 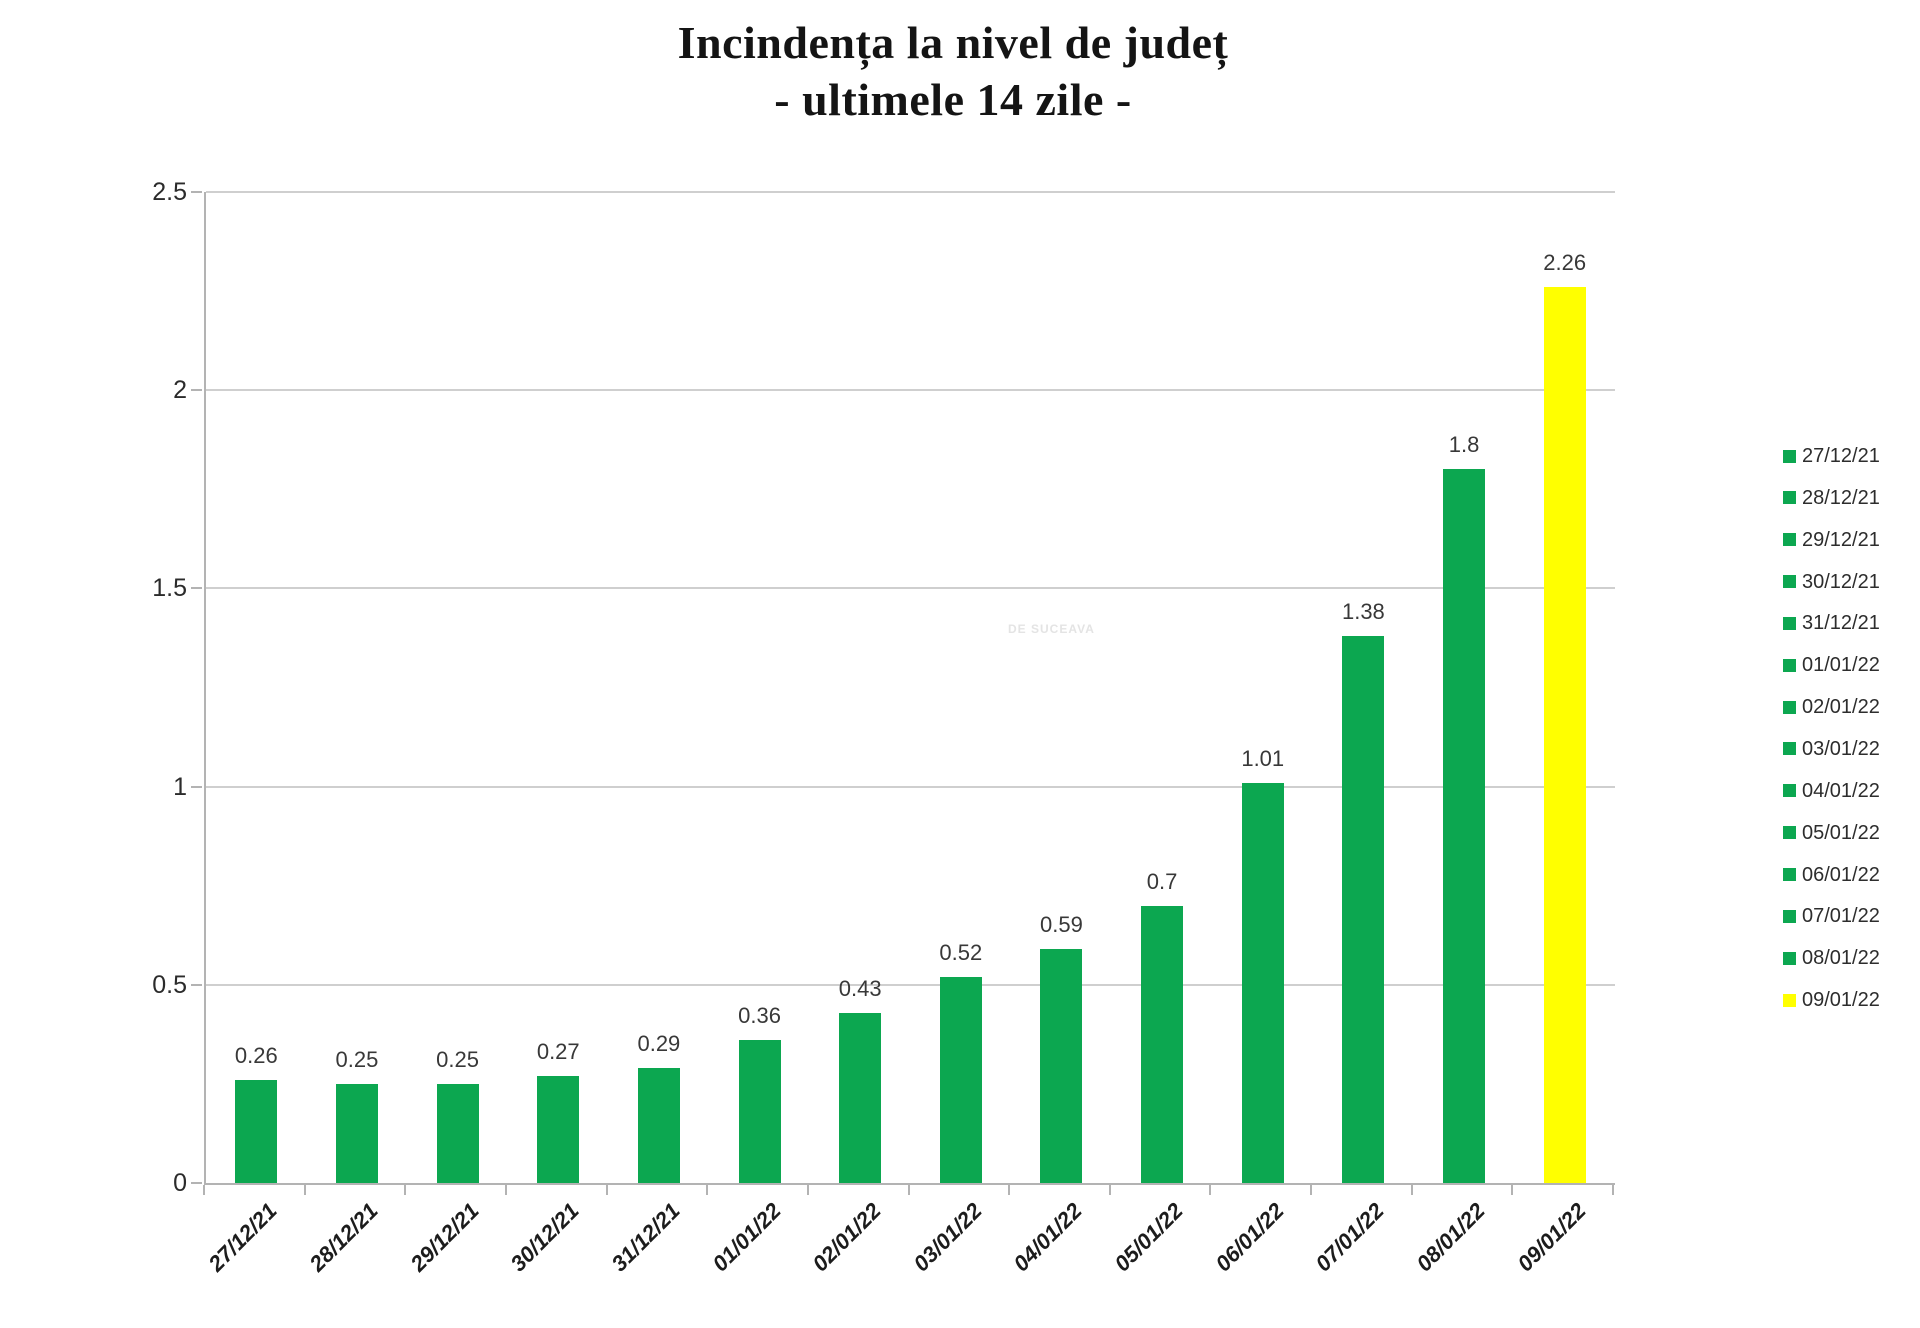 I want to click on chart-title-line1: Incindența la nivel de județ, so click(x=953, y=42).